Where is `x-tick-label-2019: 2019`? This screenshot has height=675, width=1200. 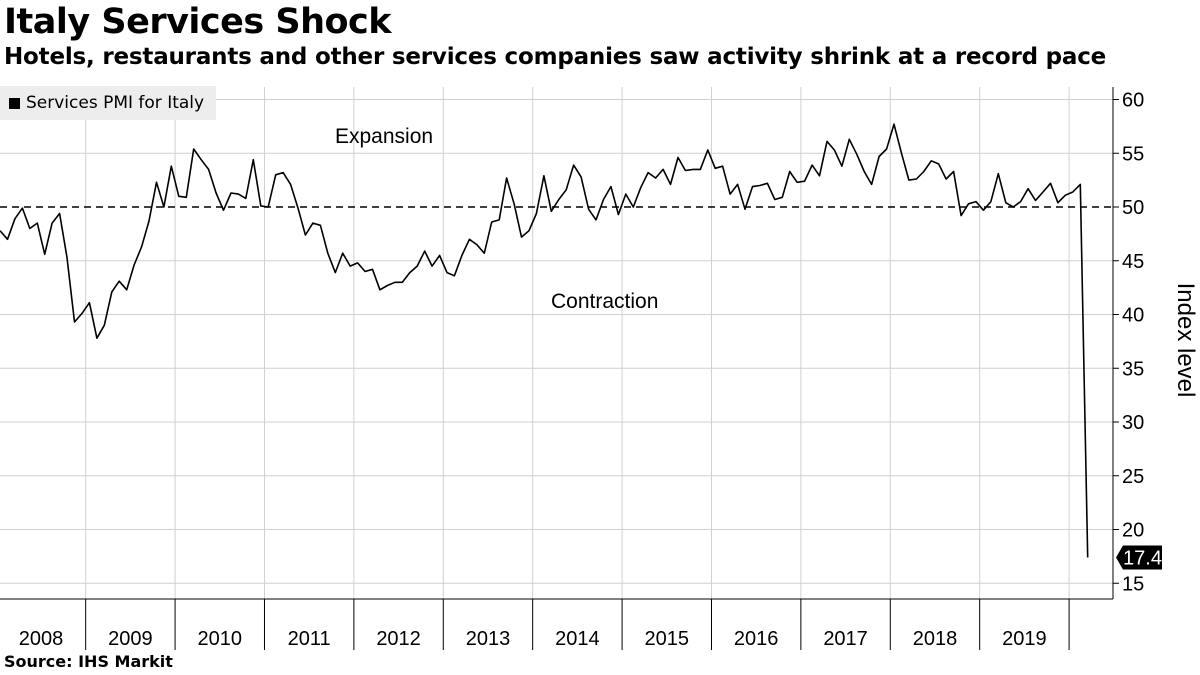
x-tick-label-2019: 2019 is located at coordinates (1024, 639).